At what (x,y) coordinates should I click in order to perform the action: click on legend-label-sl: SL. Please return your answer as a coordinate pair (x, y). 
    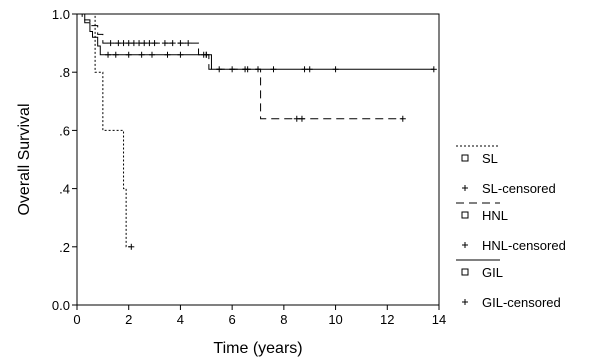
    Looking at the image, I should click on (490, 158).